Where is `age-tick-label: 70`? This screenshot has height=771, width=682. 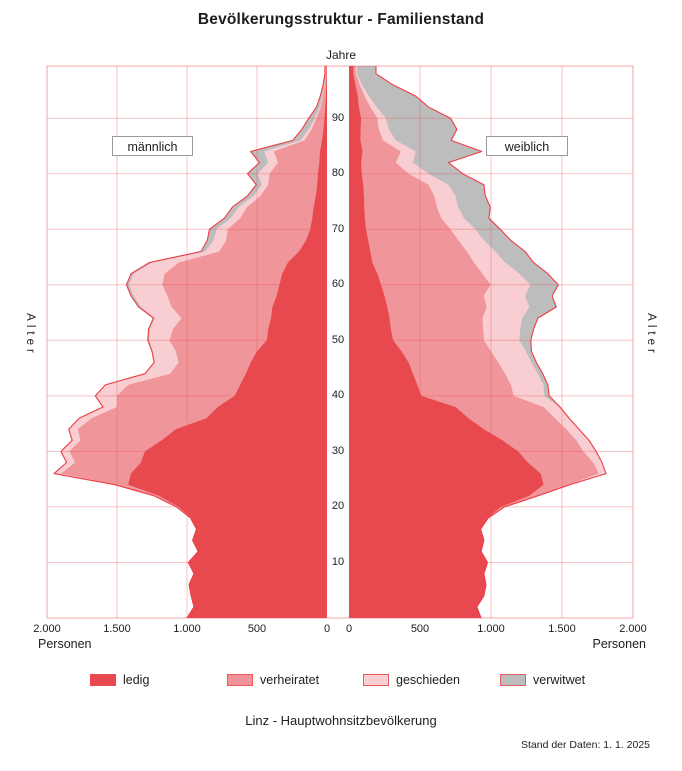 age-tick-label: 70 is located at coordinates (338, 228).